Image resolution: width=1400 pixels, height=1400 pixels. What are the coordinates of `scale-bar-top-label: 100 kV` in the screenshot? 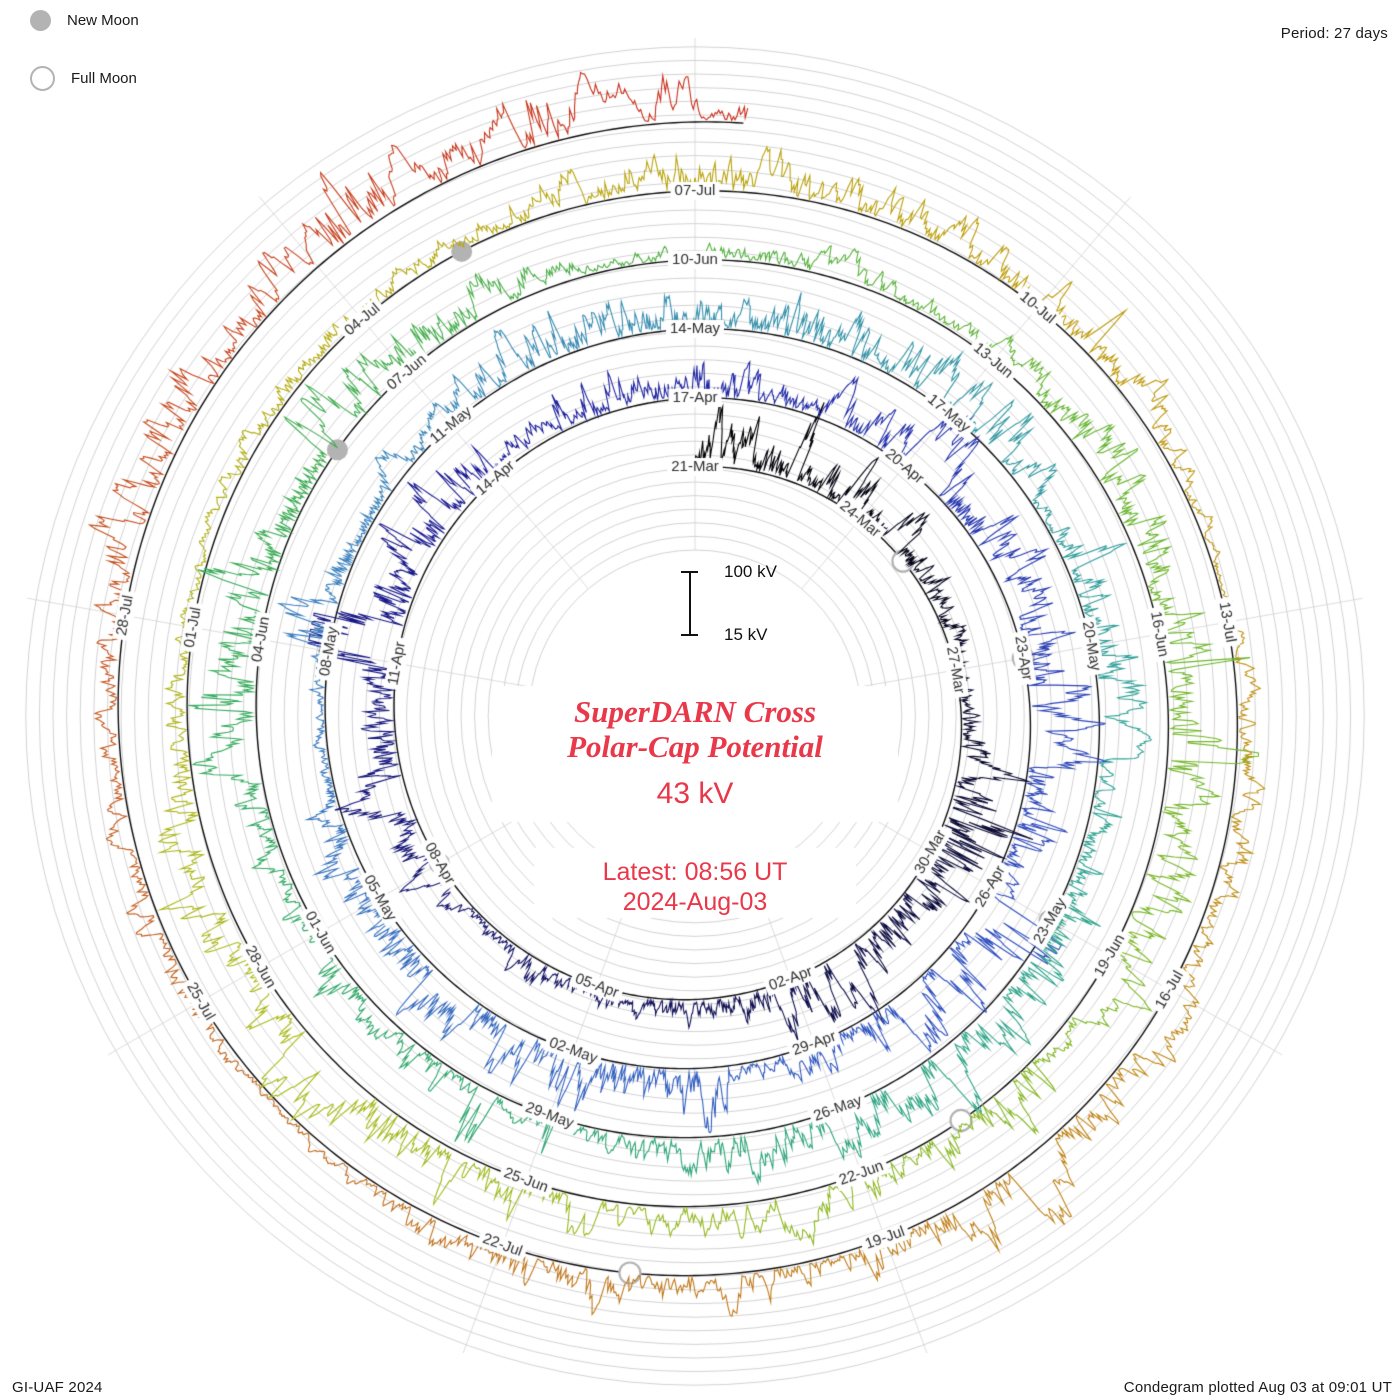 It's located at (750, 571).